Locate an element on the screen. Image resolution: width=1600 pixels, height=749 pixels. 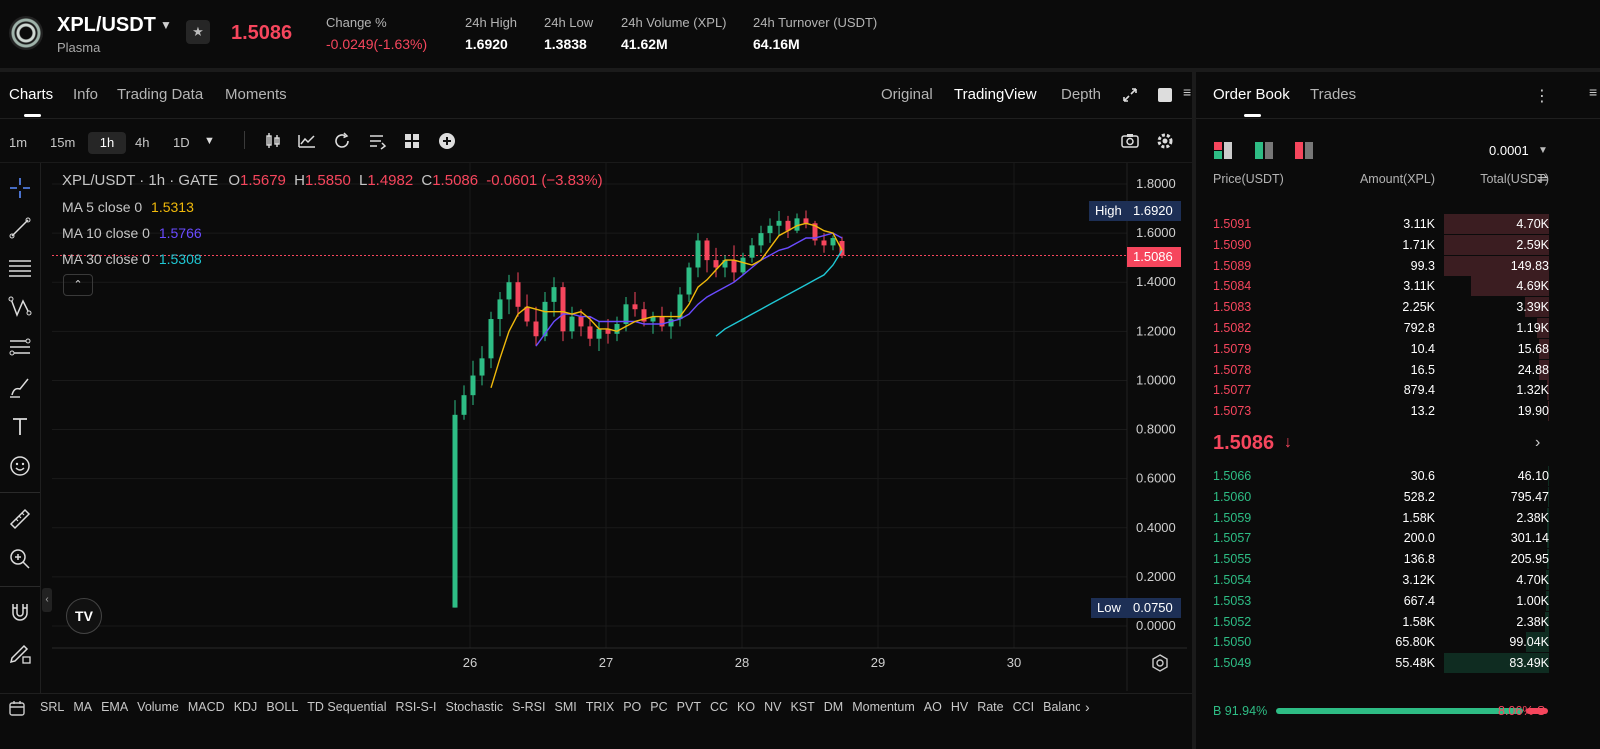
book-both-mode-icon is located at coordinates (1223, 150).